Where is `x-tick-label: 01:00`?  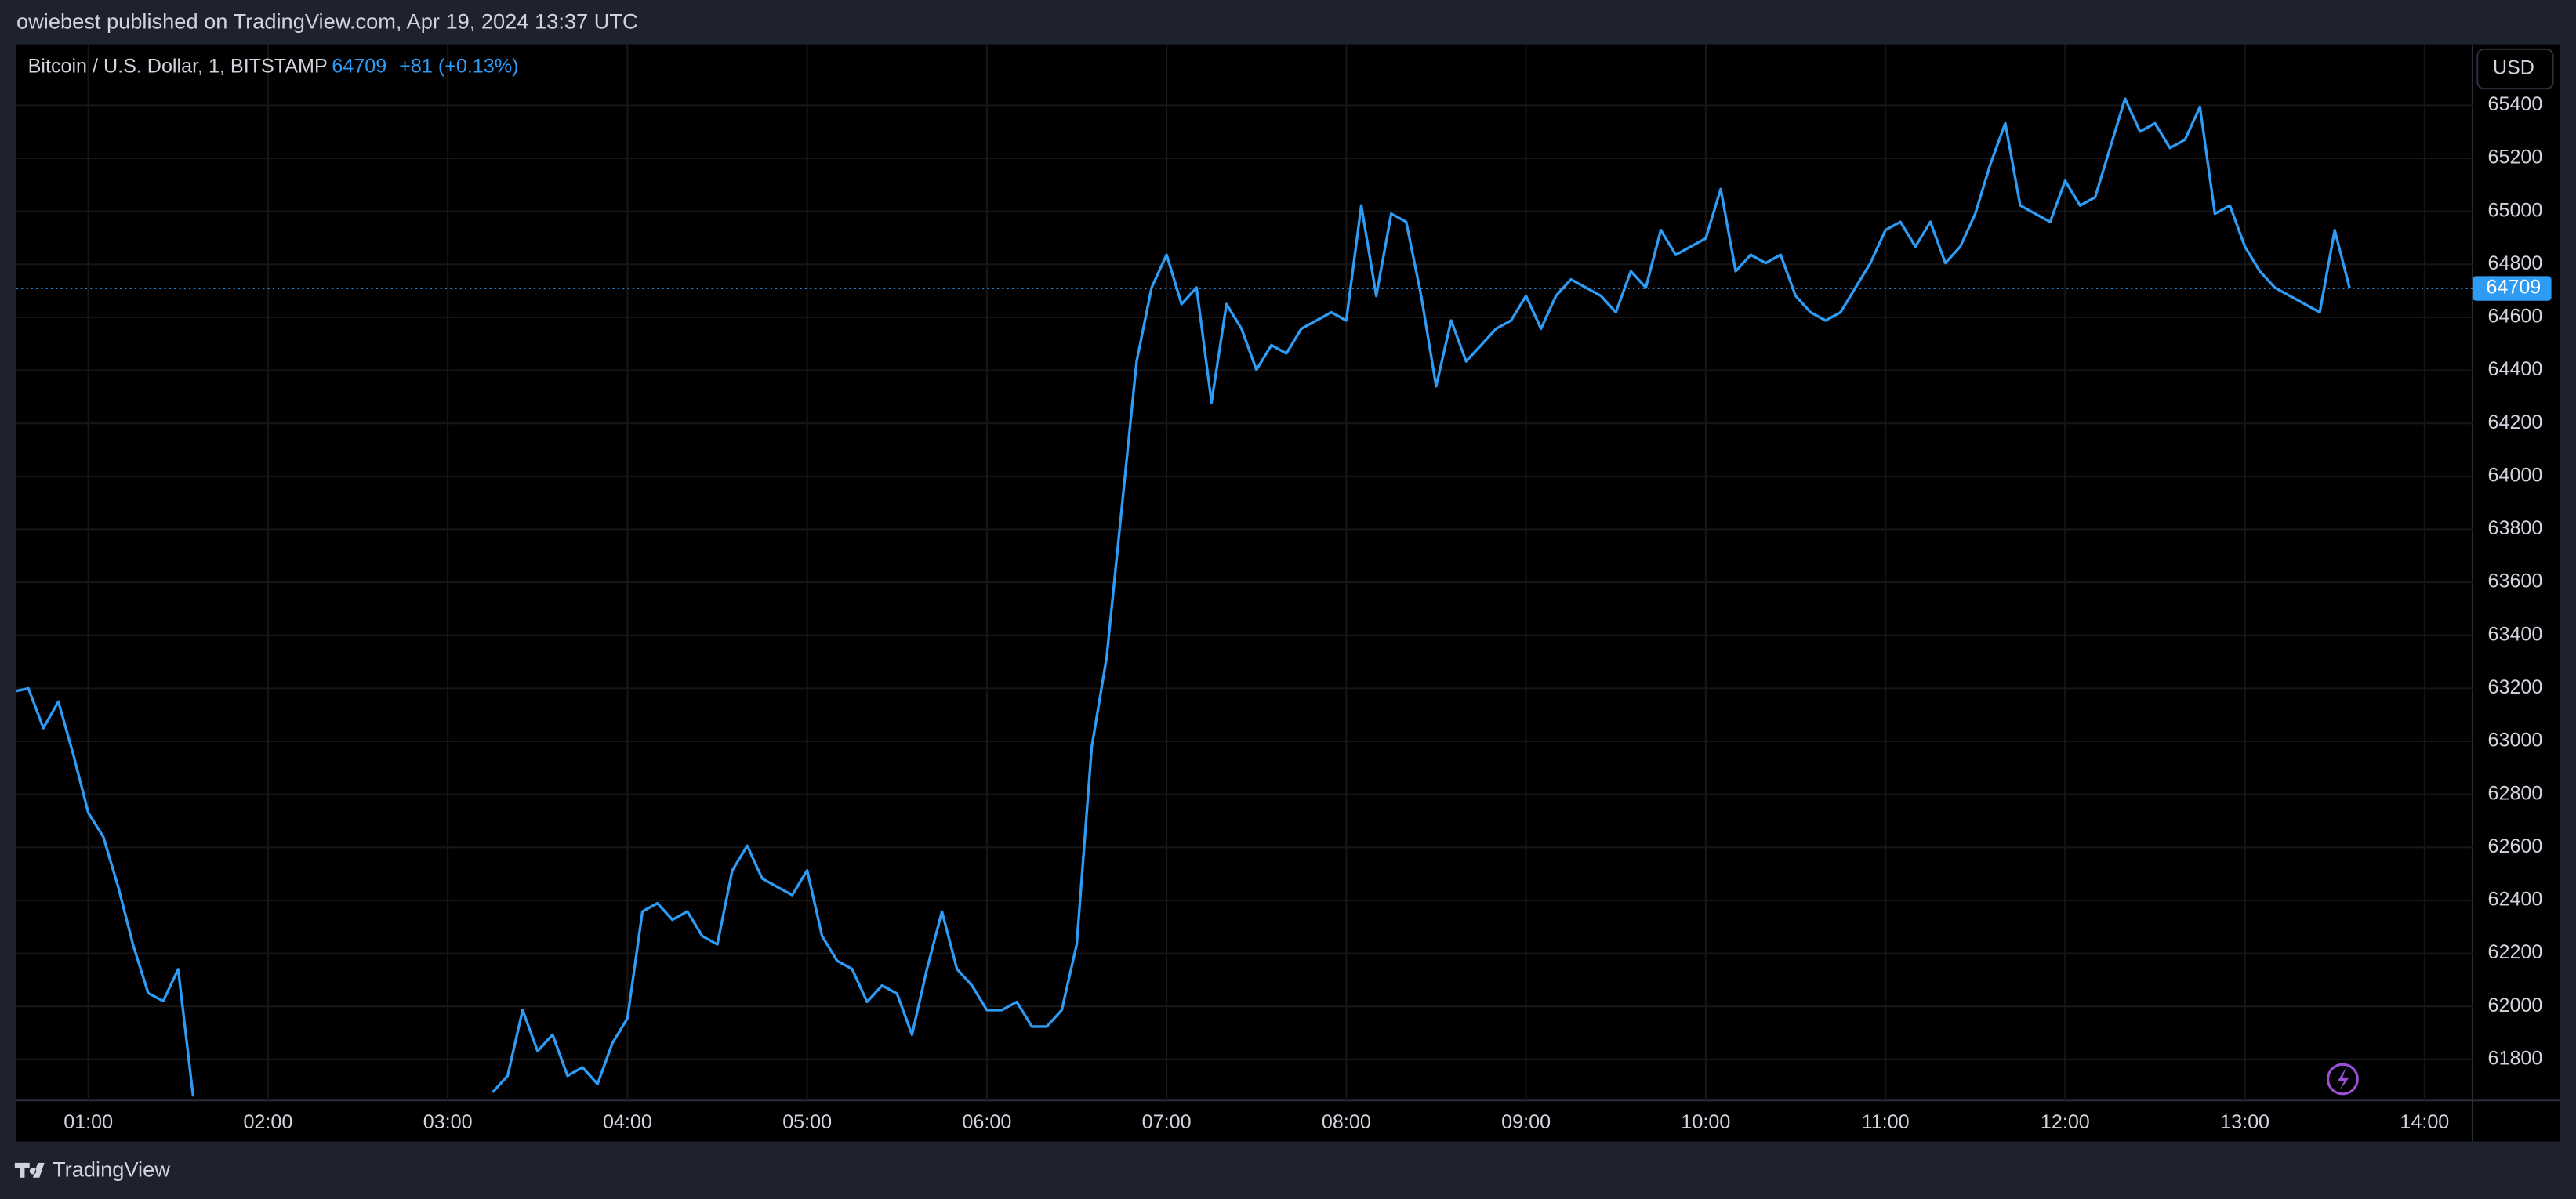 x-tick-label: 01:00 is located at coordinates (88, 1122).